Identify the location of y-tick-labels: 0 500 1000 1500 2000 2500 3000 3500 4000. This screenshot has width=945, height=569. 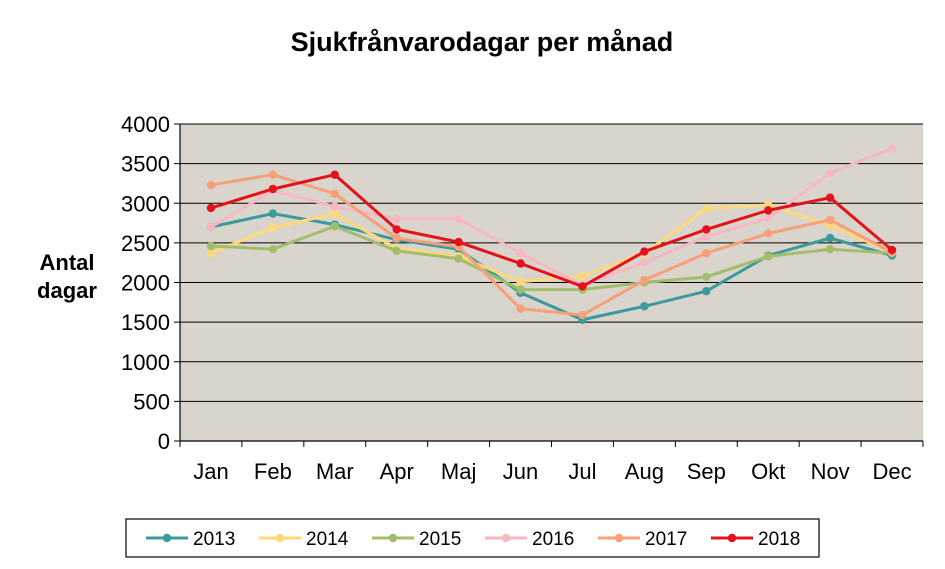
(150, 283).